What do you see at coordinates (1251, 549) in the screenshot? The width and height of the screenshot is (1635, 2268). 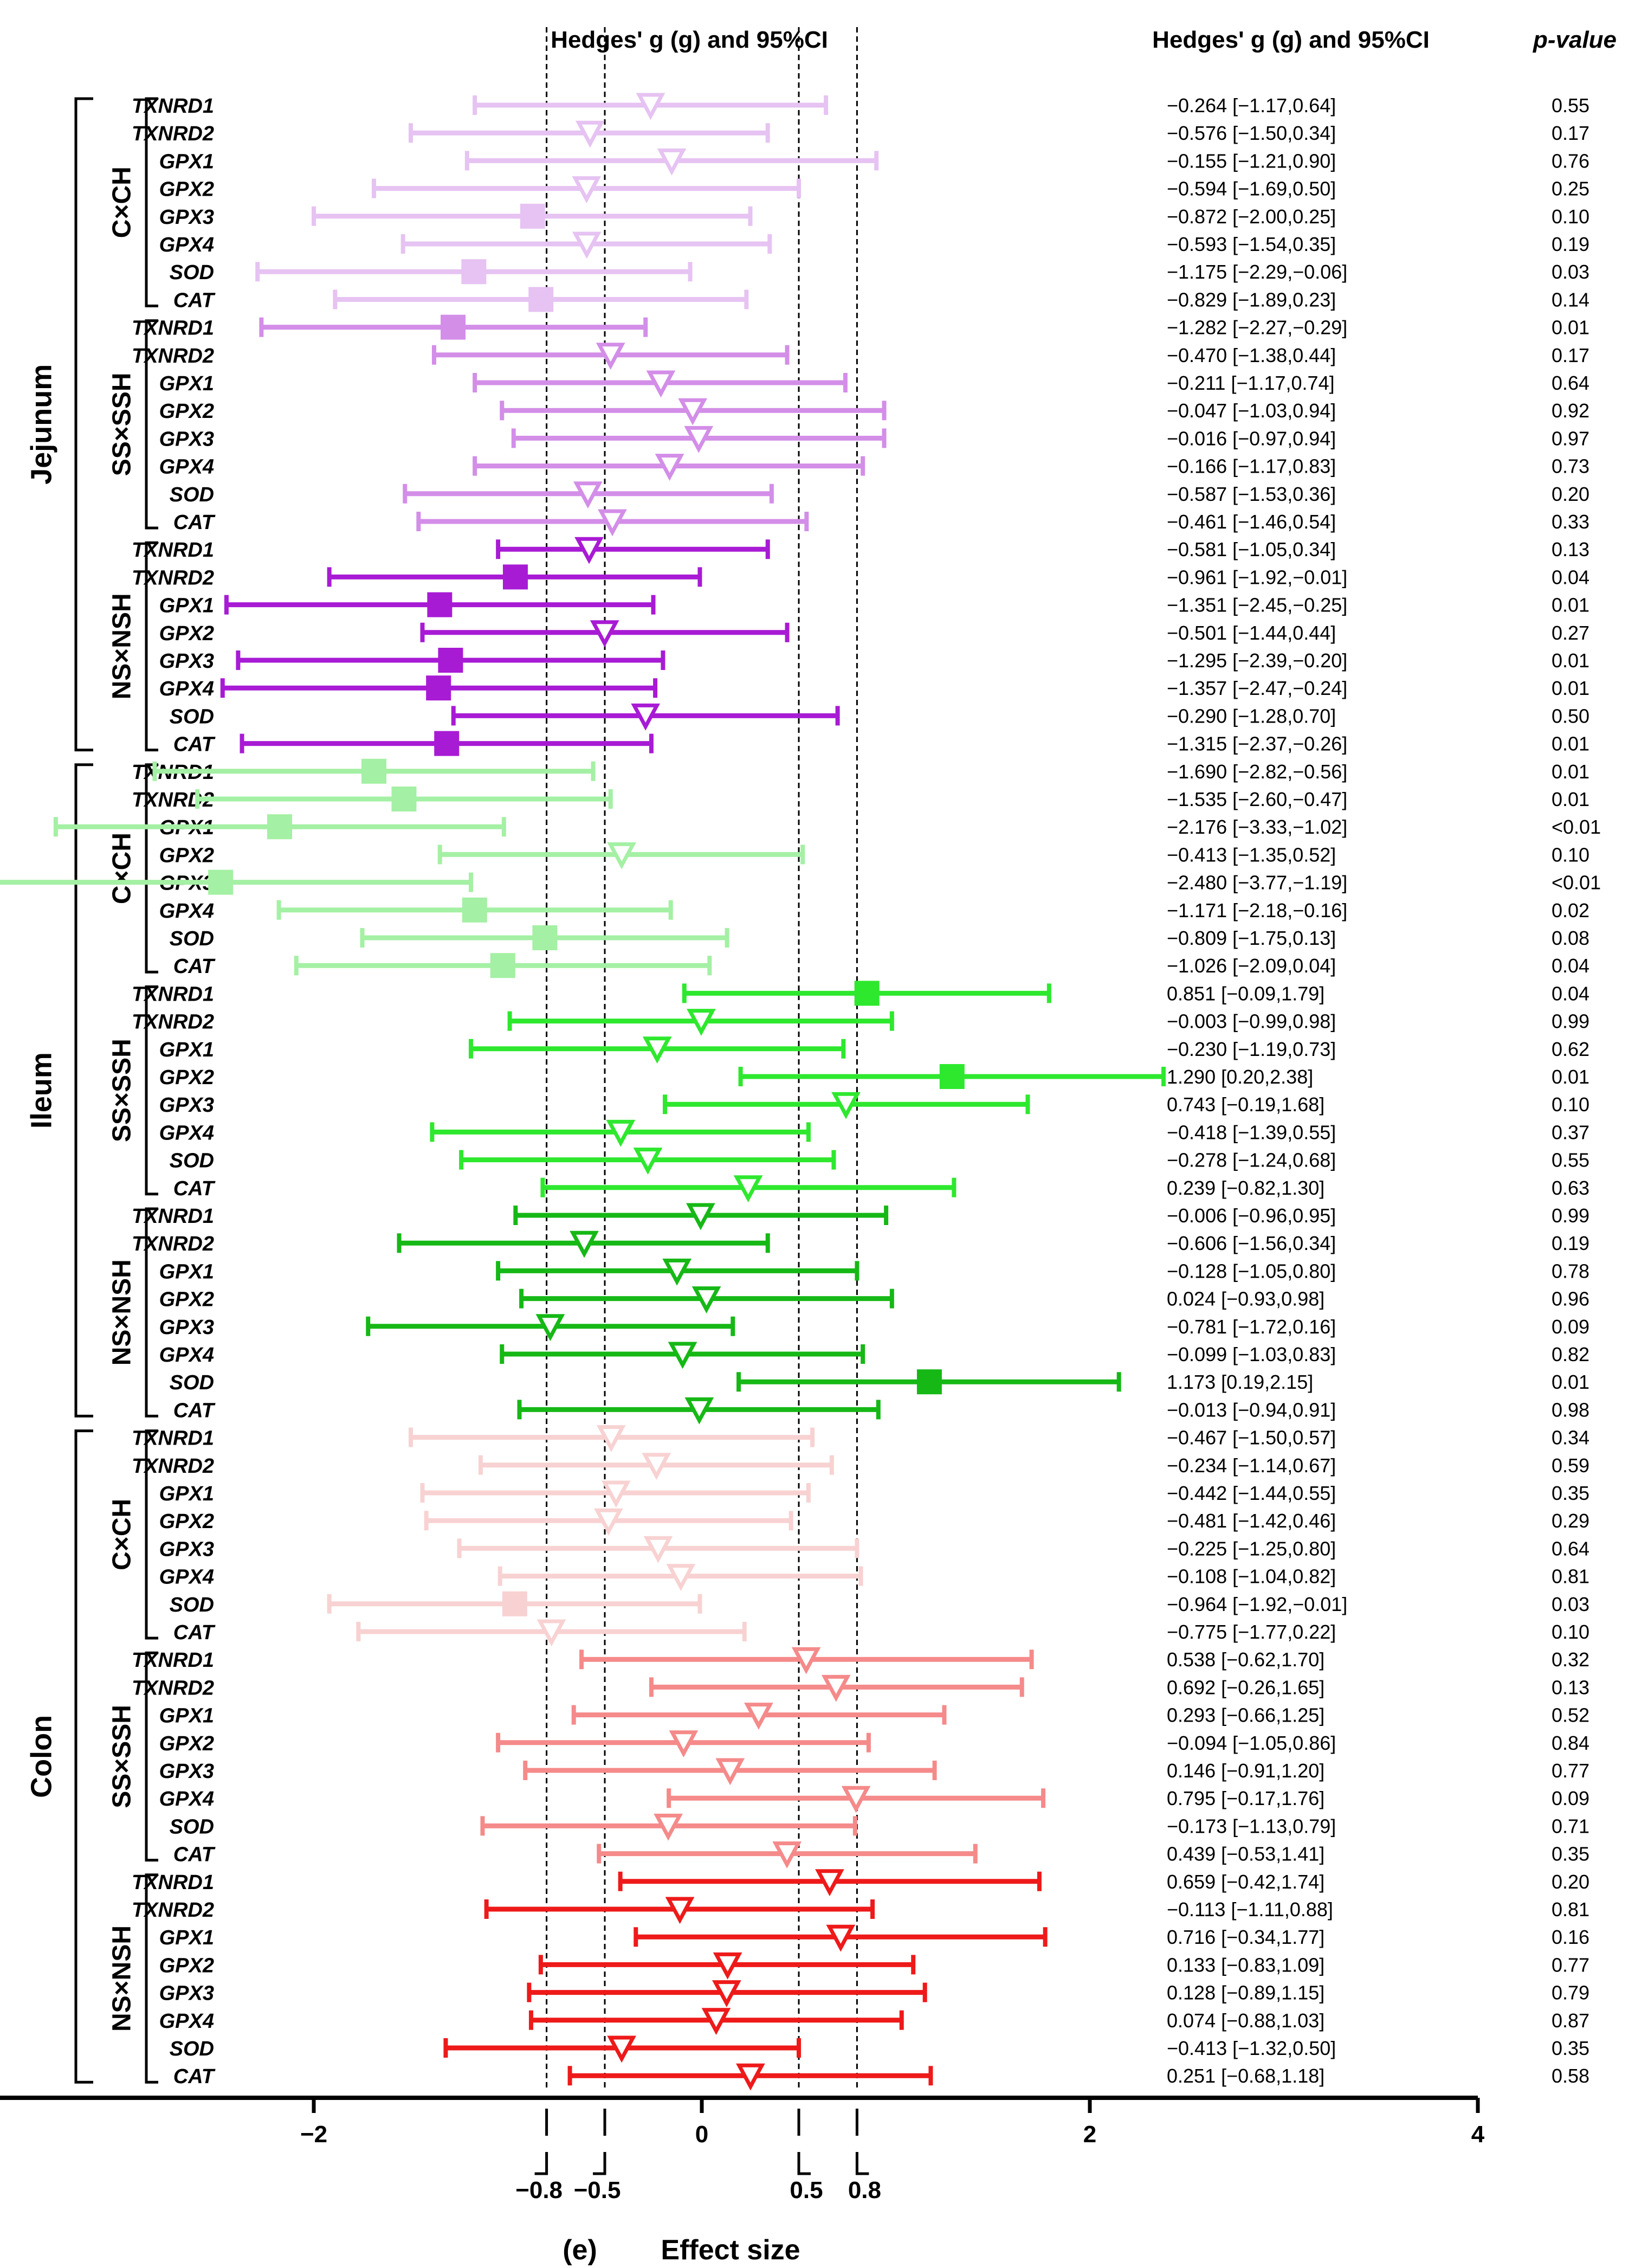 I see `ci-value: −0.581 [−1.05,0.34]` at bounding box center [1251, 549].